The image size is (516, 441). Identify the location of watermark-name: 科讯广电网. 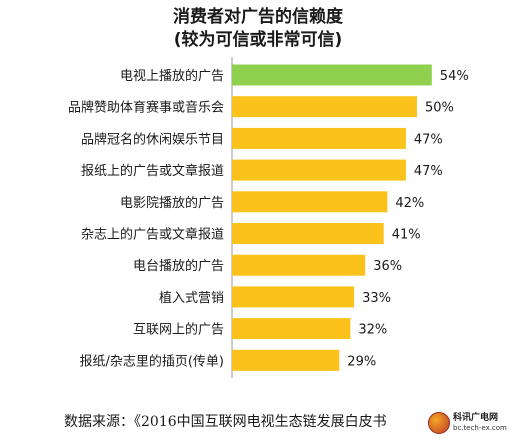
(476, 418).